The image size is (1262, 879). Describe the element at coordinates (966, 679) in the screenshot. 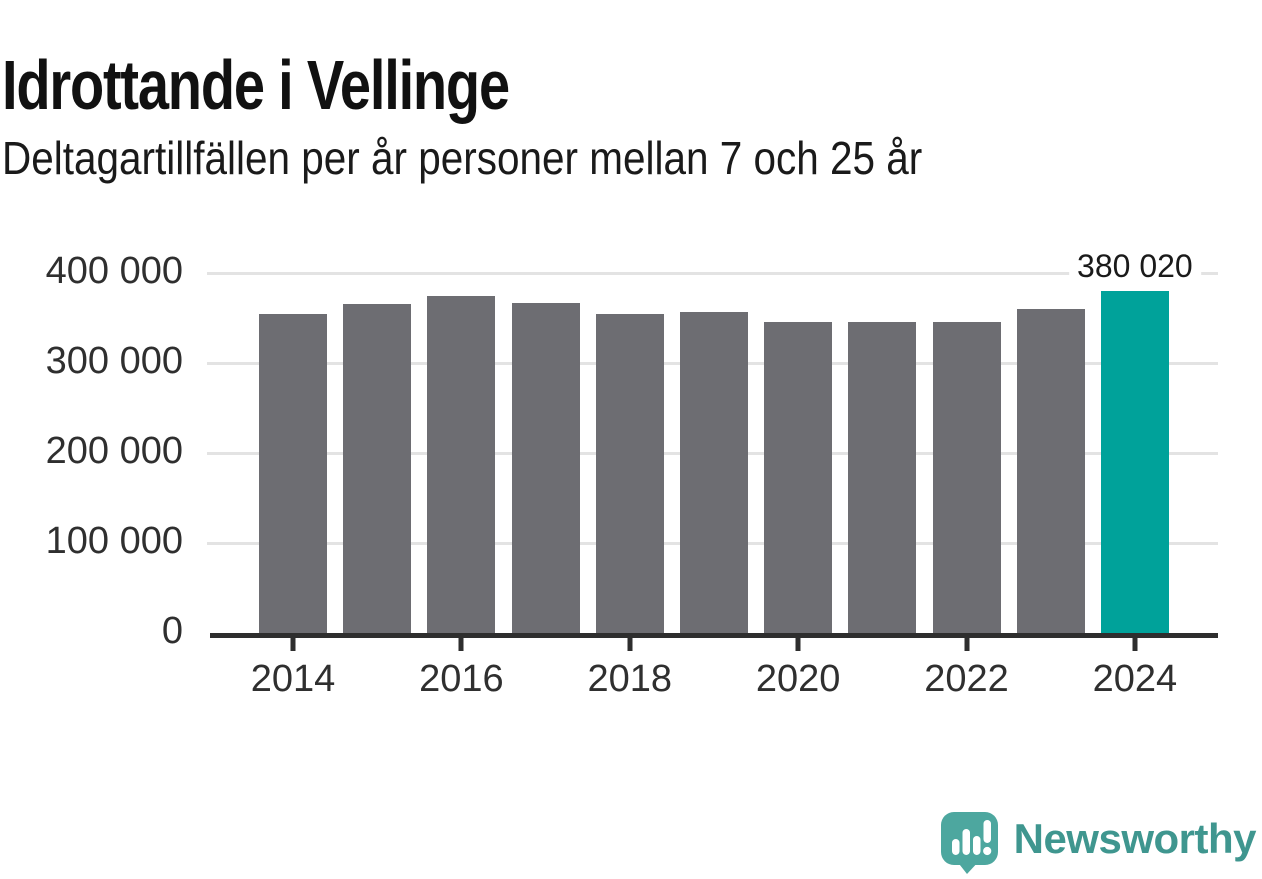

I see `x-tick-label: 2022` at that location.